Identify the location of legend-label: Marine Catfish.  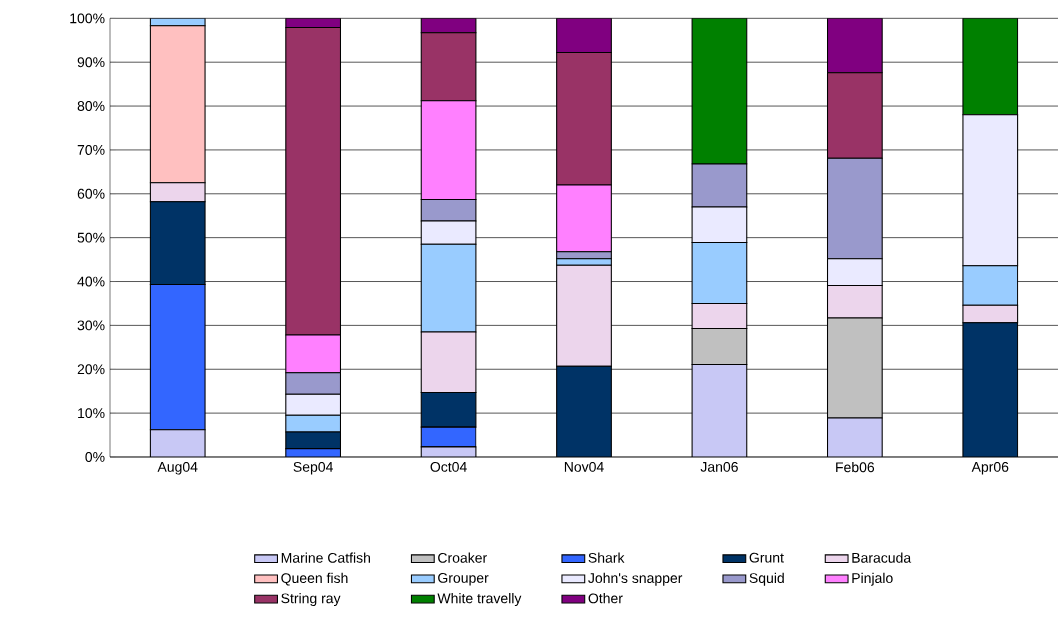
(325, 557).